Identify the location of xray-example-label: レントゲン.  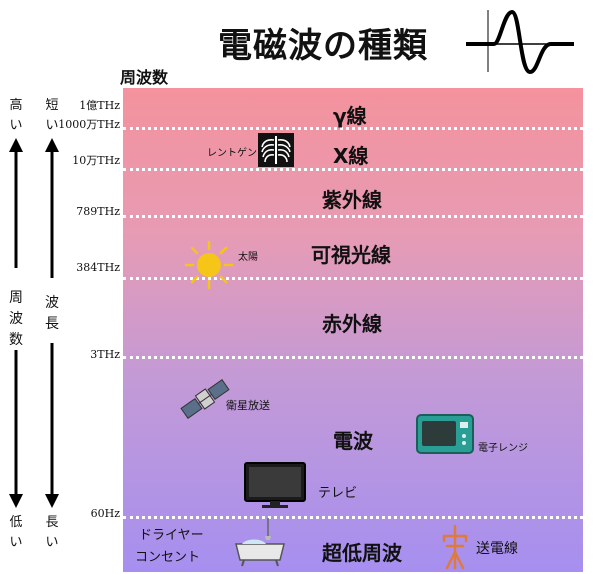
(232, 153).